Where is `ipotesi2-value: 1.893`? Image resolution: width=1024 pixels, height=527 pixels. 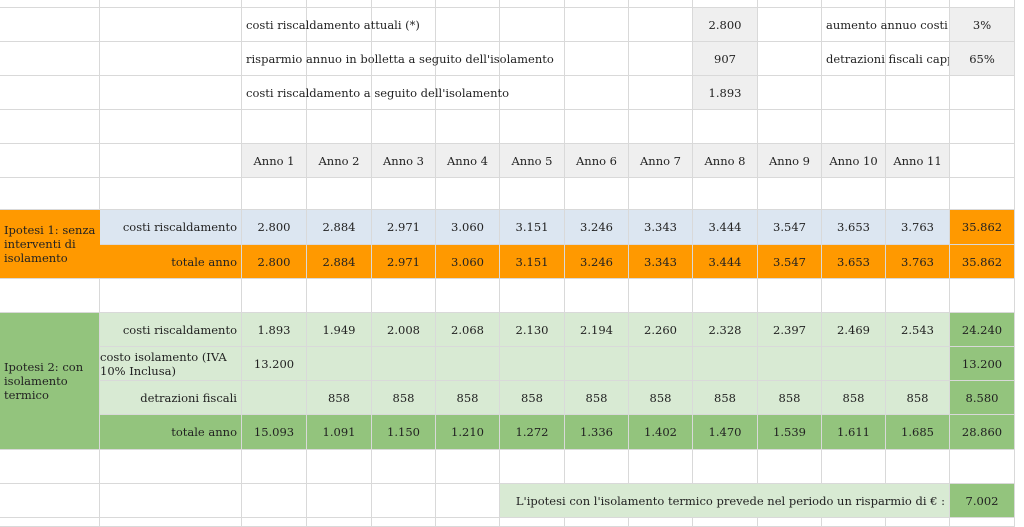
ipotesi2-value: 1.893 is located at coordinates (274, 330).